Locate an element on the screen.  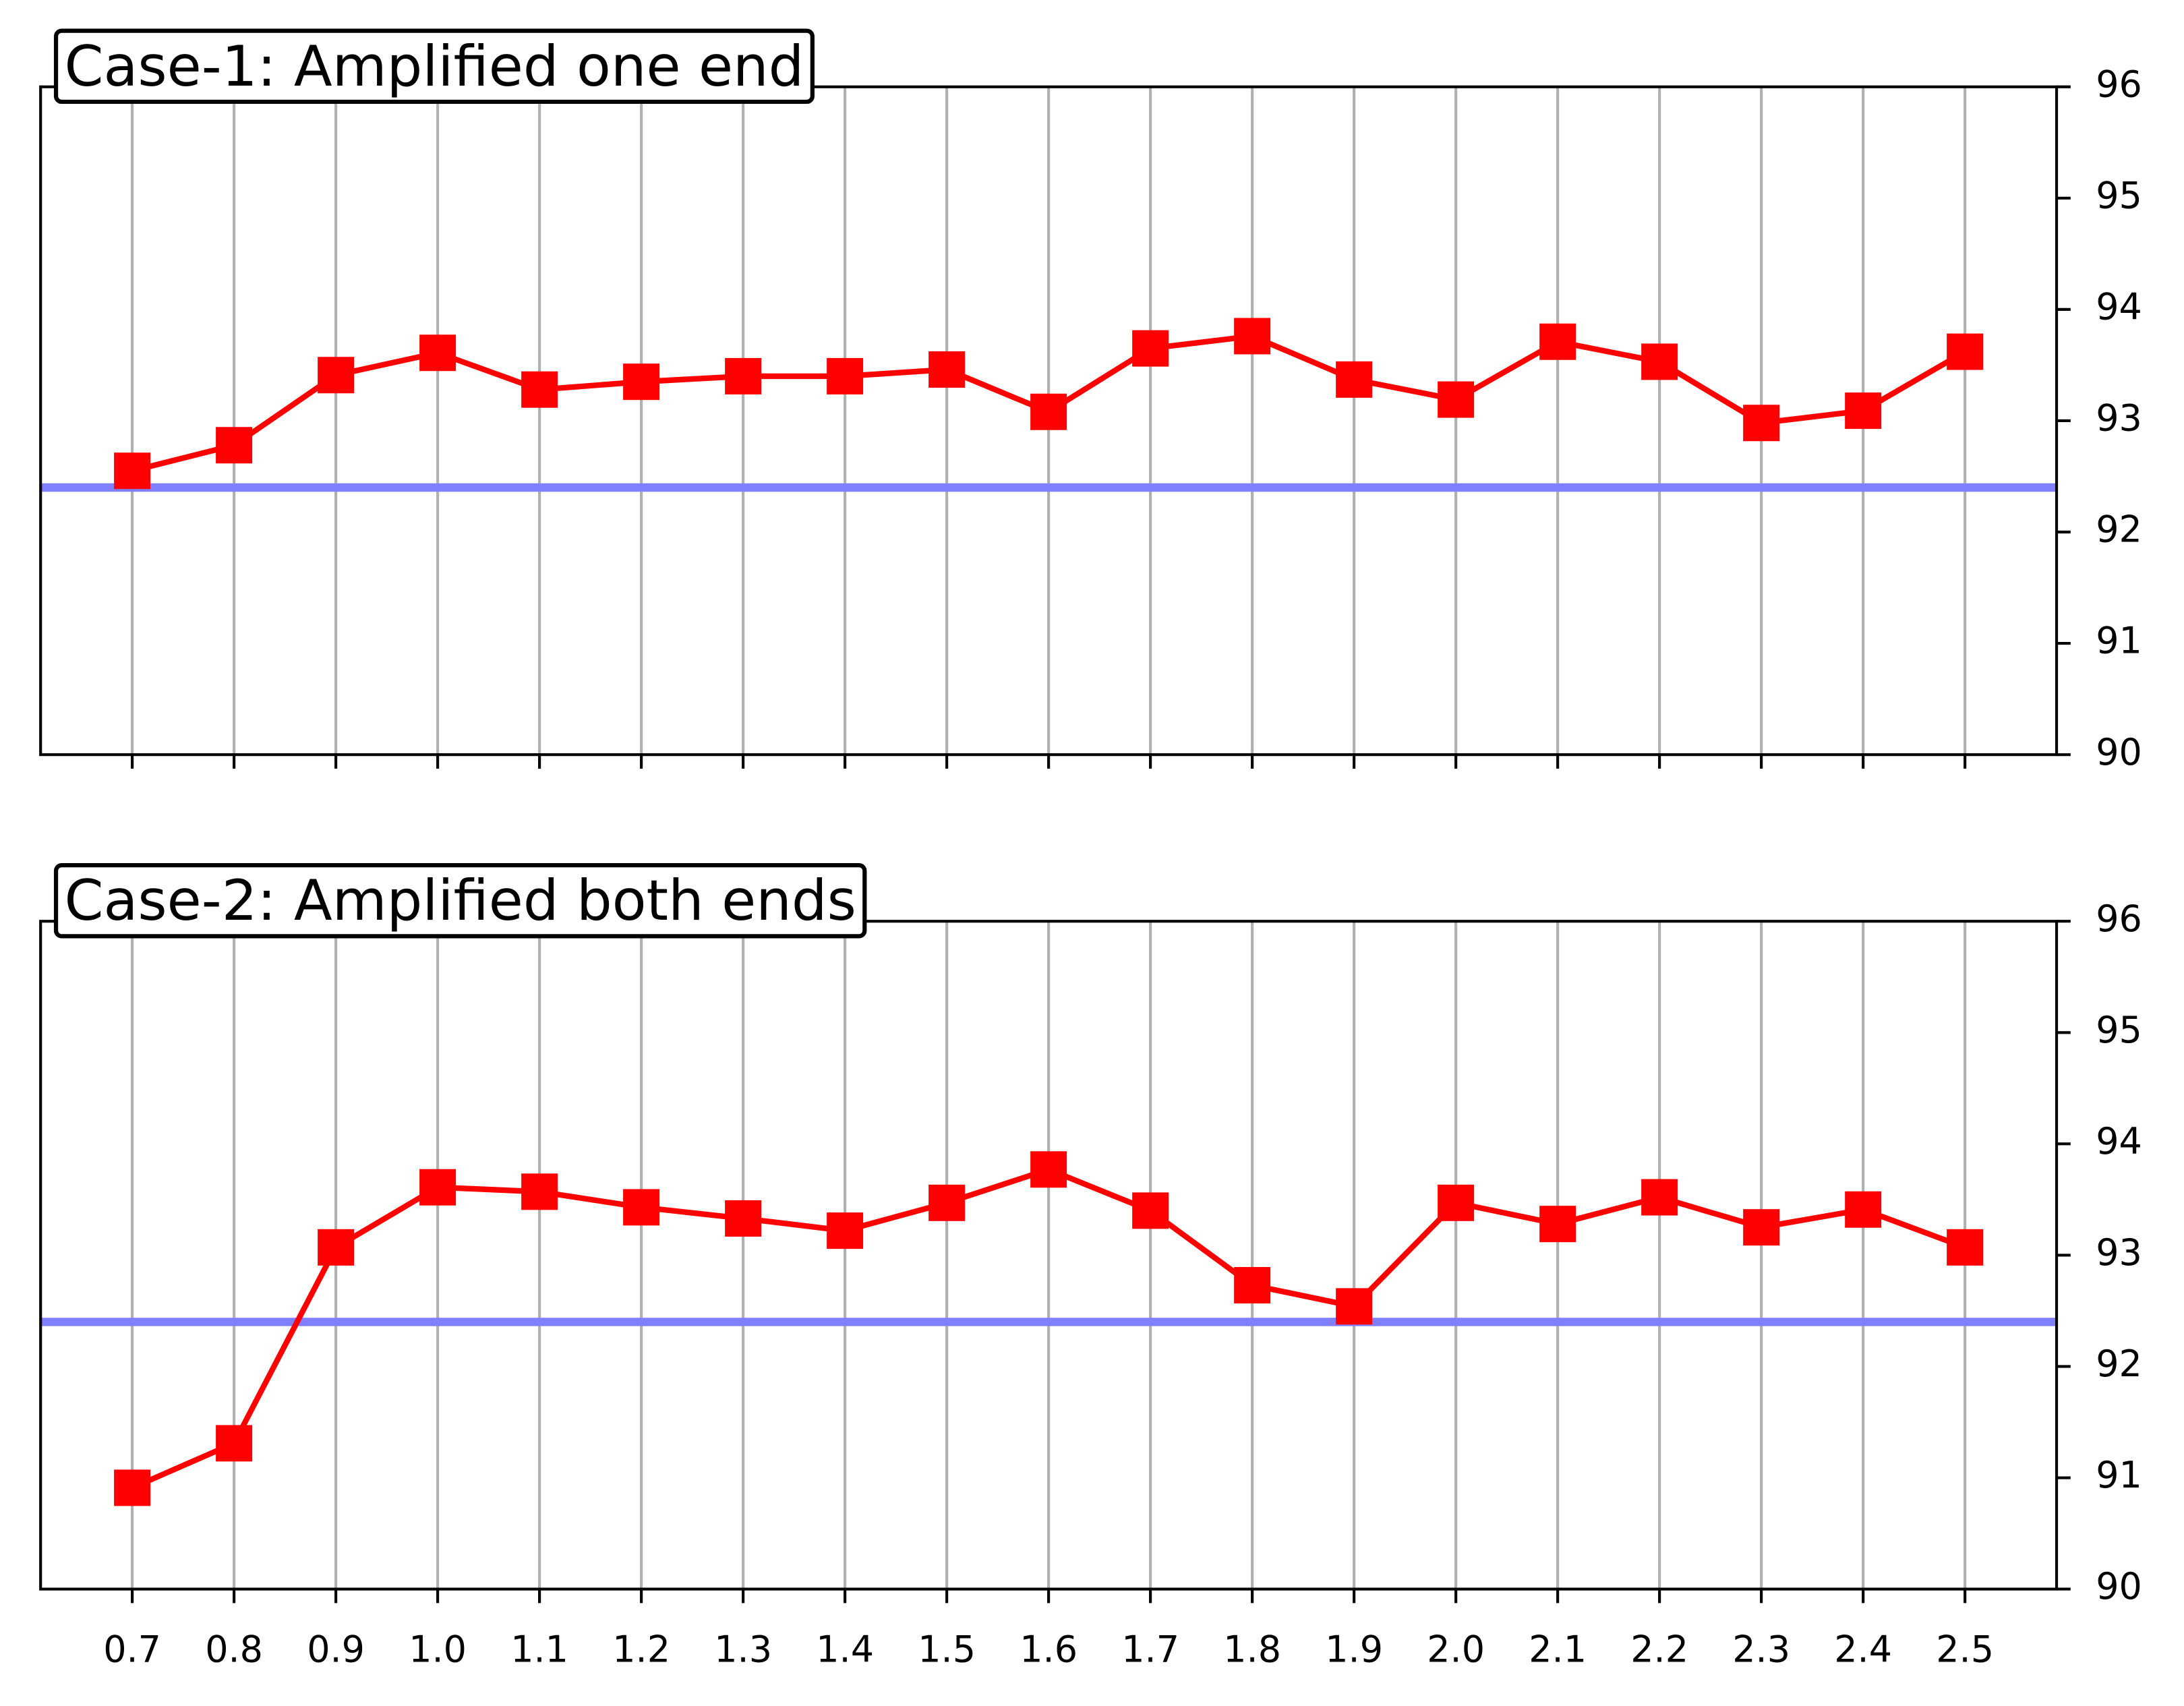
x-tick-label: 1.3 is located at coordinates (743, 1650).